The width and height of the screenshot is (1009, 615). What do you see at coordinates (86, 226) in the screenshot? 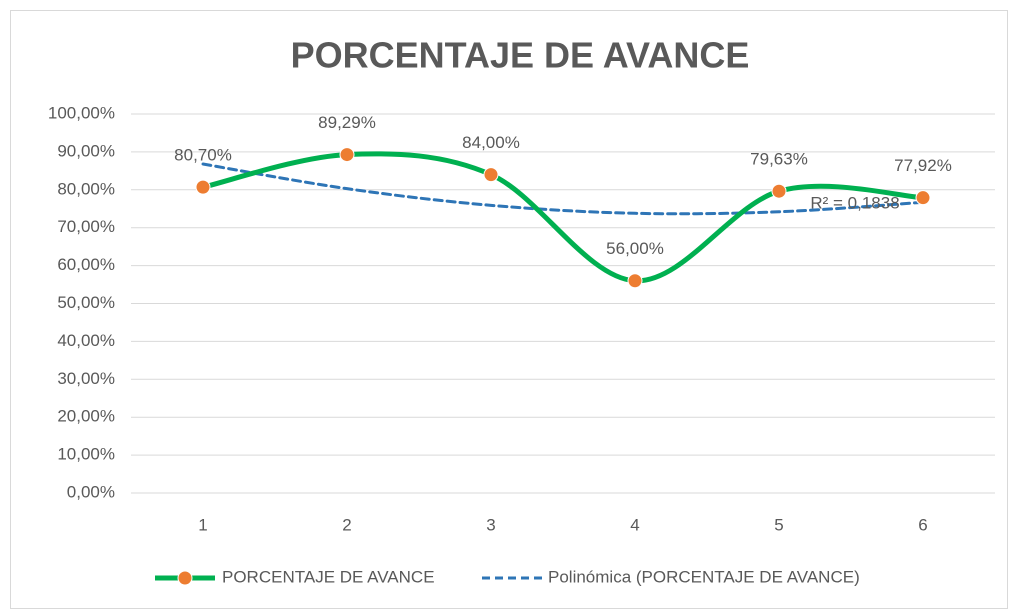
I see `y-tick-label: 70,00%` at bounding box center [86, 226].